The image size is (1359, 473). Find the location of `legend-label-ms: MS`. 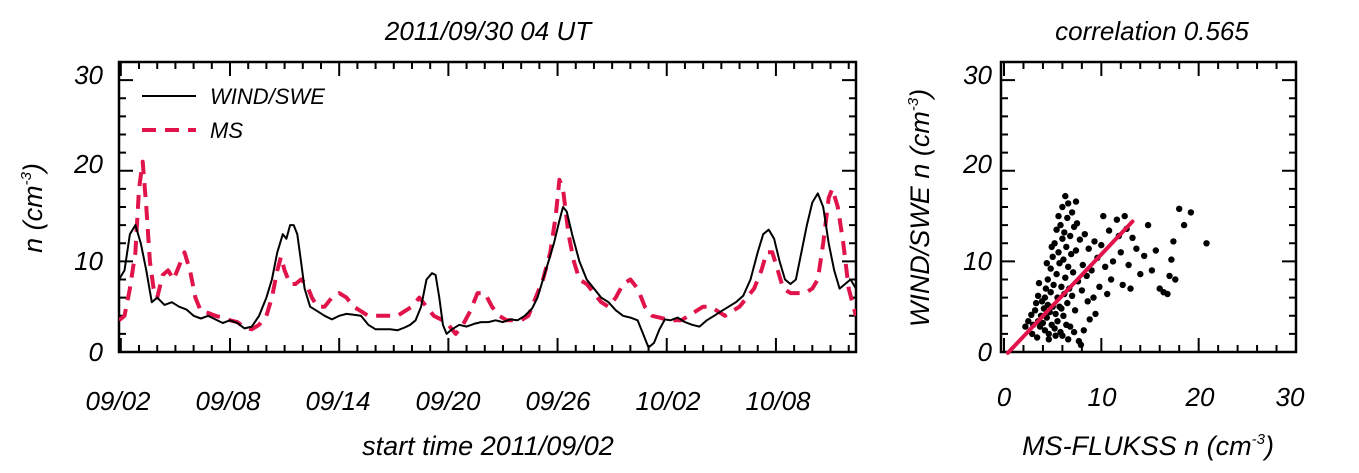

legend-label-ms: MS is located at coordinates (226, 130).